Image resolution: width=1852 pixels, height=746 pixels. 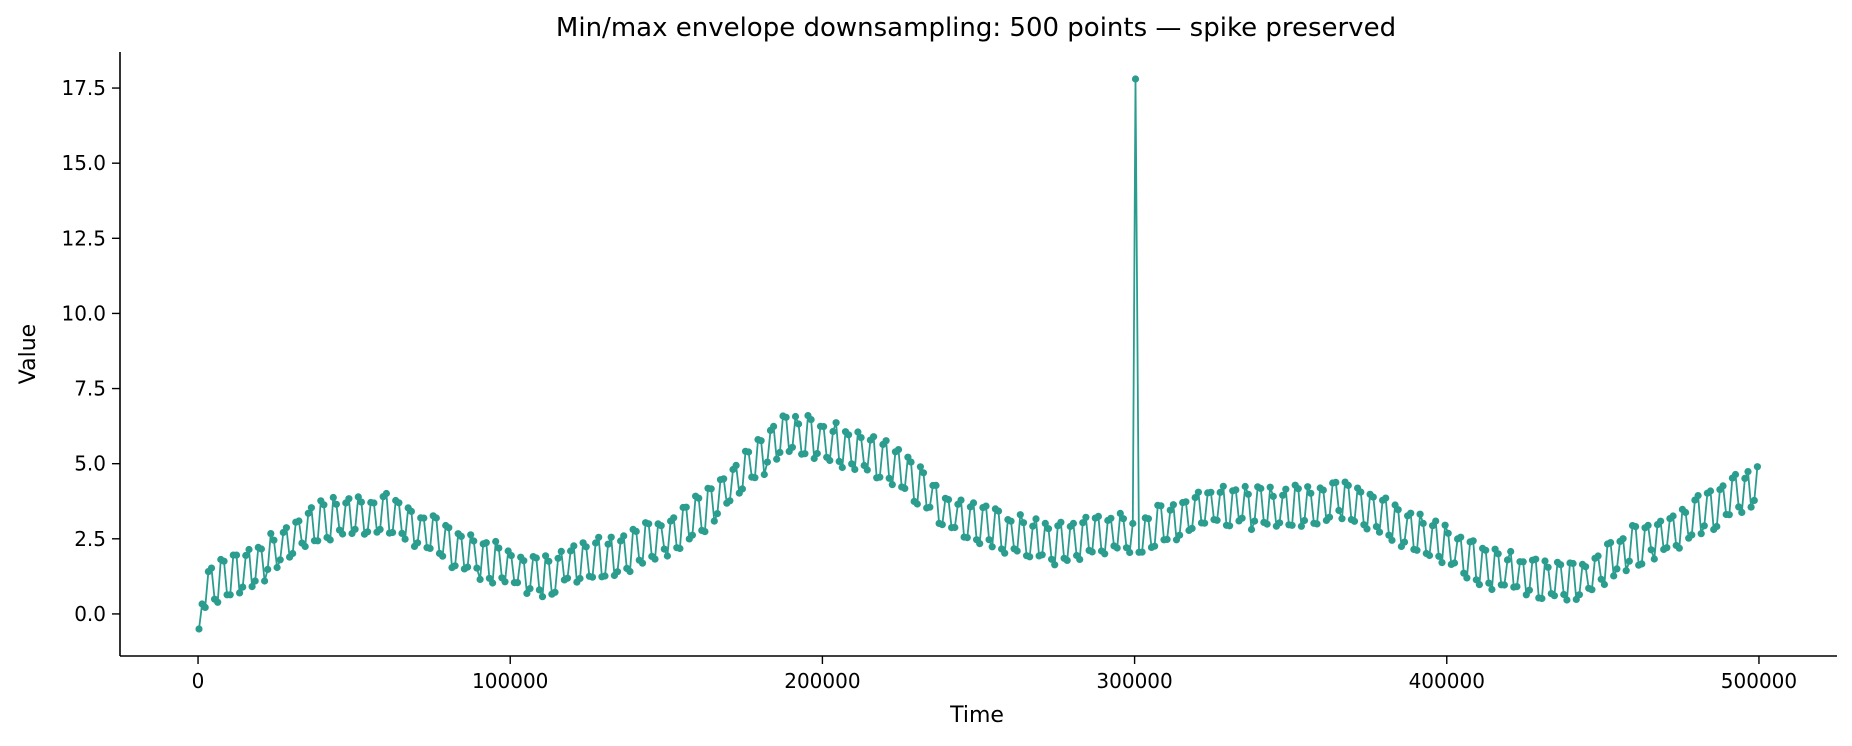 What do you see at coordinates (83, 313) in the screenshot?
I see `y-tick-label: 10.0` at bounding box center [83, 313].